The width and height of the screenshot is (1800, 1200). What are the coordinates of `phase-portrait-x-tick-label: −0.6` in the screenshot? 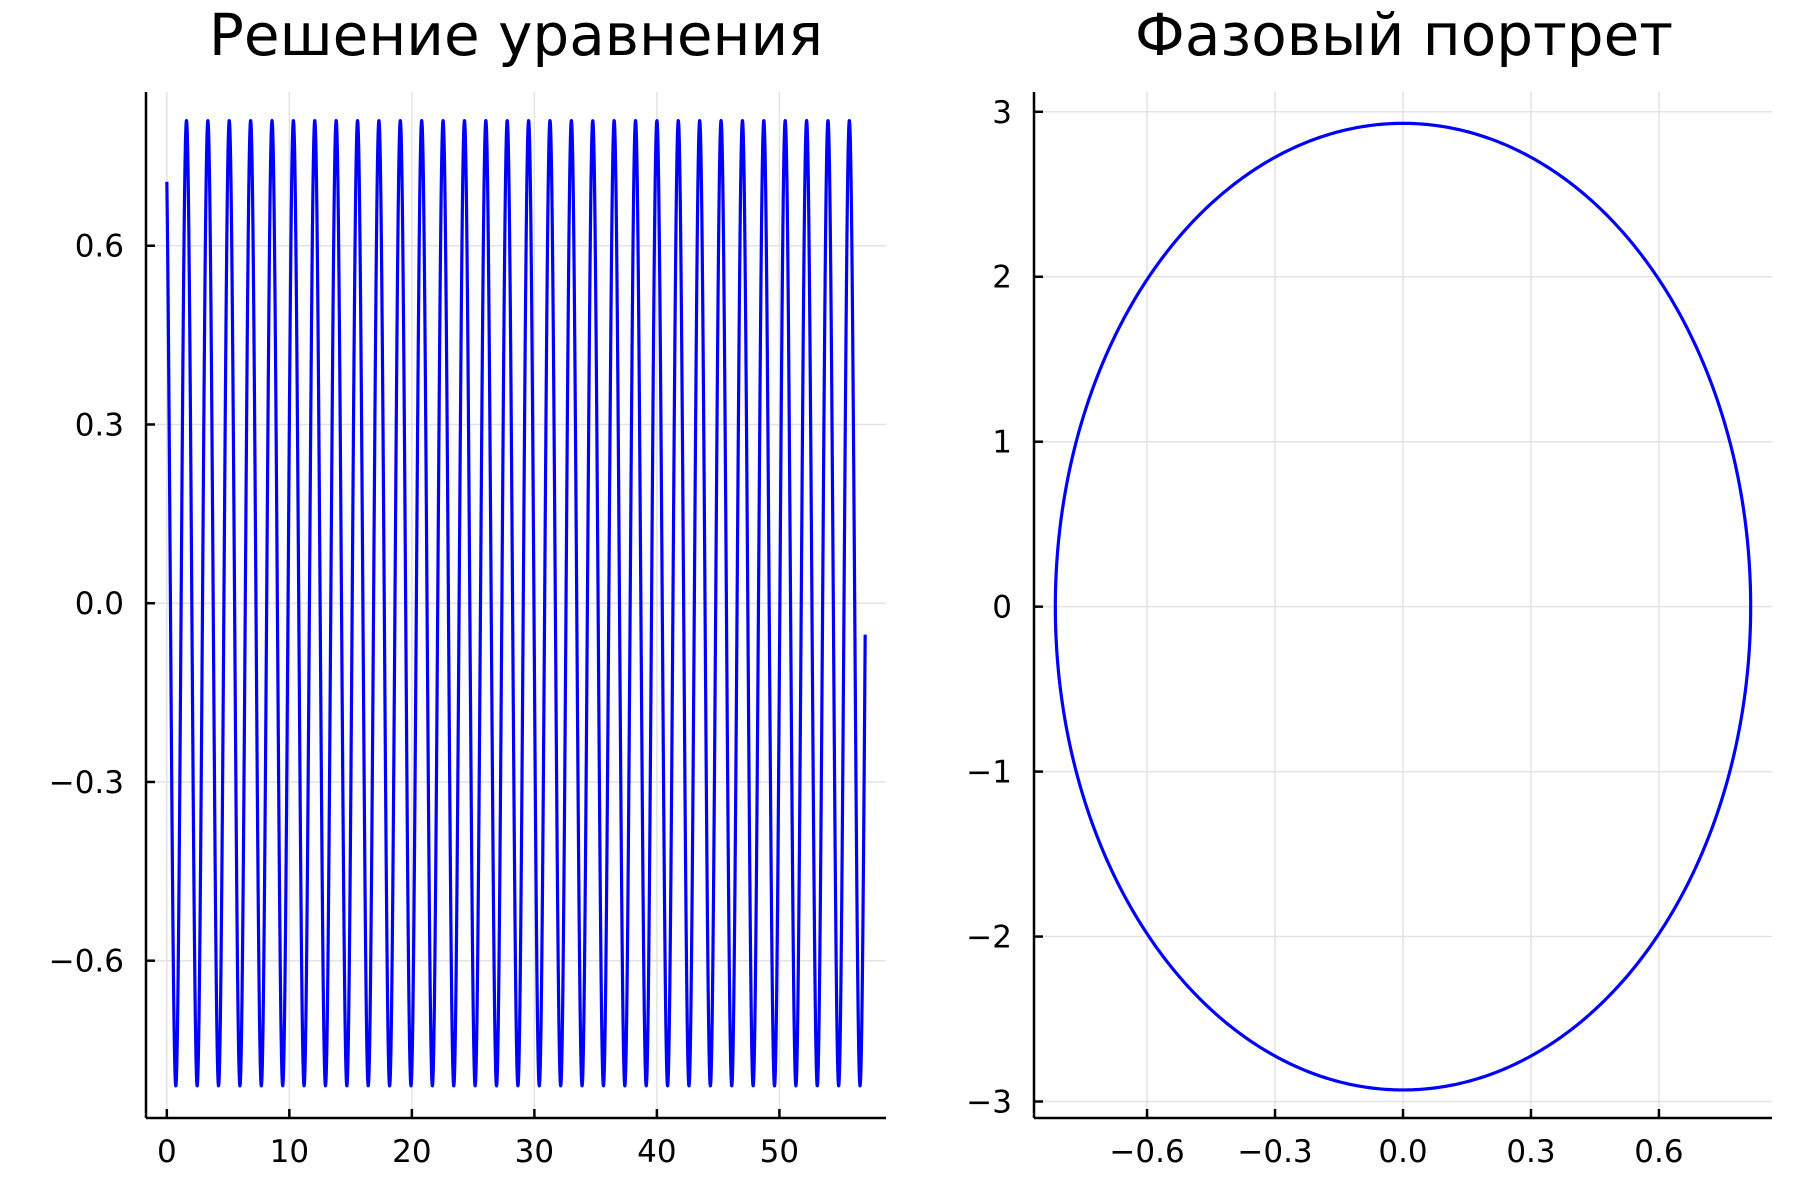 It's located at (1146, 1152).